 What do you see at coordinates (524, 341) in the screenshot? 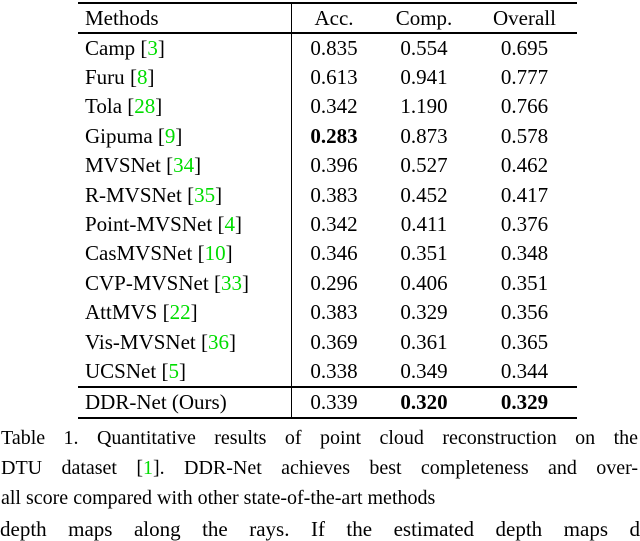
I see `overall-value: 0.365` at bounding box center [524, 341].